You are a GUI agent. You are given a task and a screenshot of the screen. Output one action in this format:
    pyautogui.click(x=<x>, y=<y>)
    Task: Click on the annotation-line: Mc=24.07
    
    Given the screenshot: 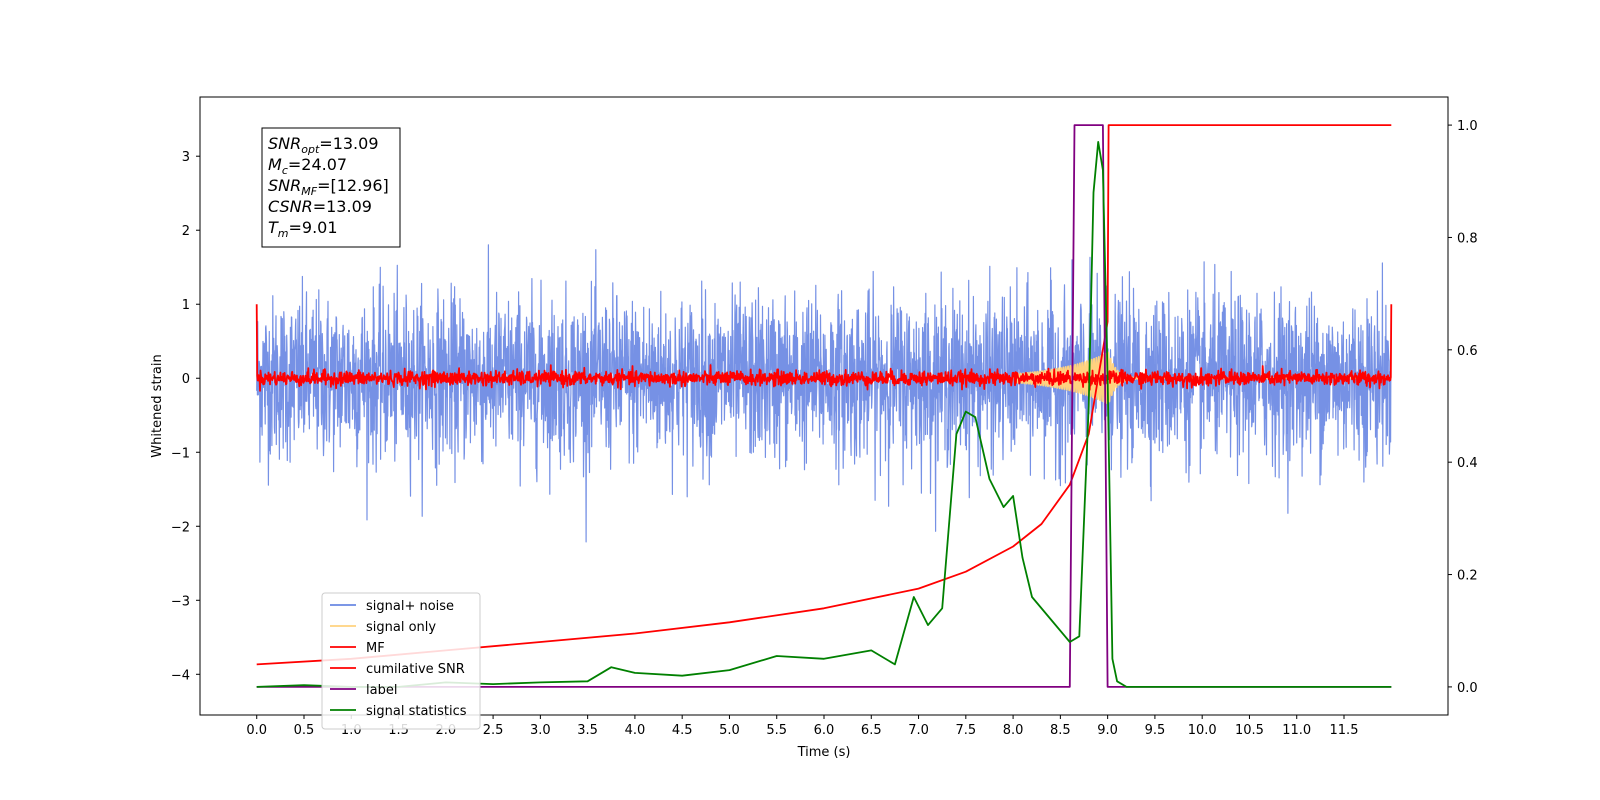 What is the action you would take?
    pyautogui.click(x=307, y=166)
    